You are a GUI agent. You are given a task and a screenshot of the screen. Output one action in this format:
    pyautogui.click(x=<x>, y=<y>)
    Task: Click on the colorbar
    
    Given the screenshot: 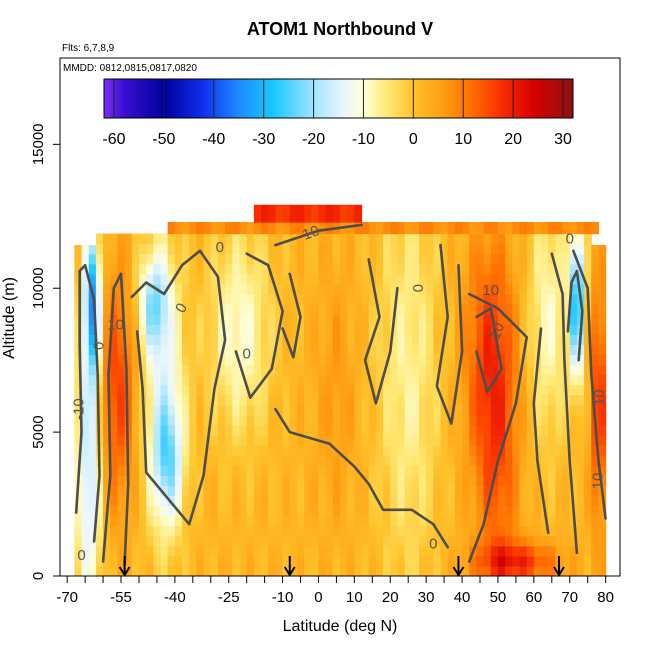 What is the action you would take?
    pyautogui.click(x=338, y=98)
    